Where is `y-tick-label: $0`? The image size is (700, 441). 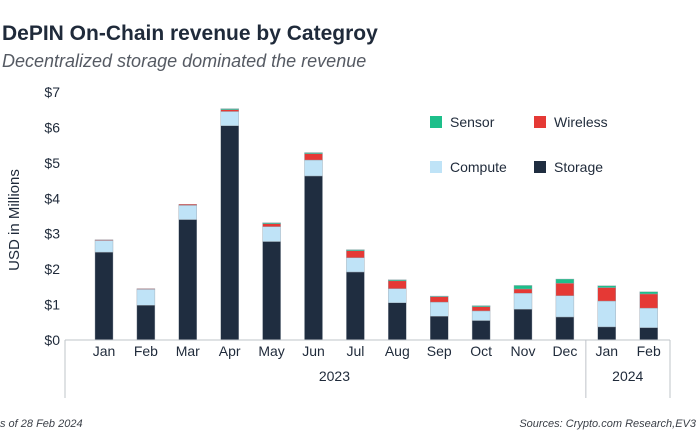 y-tick-label: $0 is located at coordinates (52, 340).